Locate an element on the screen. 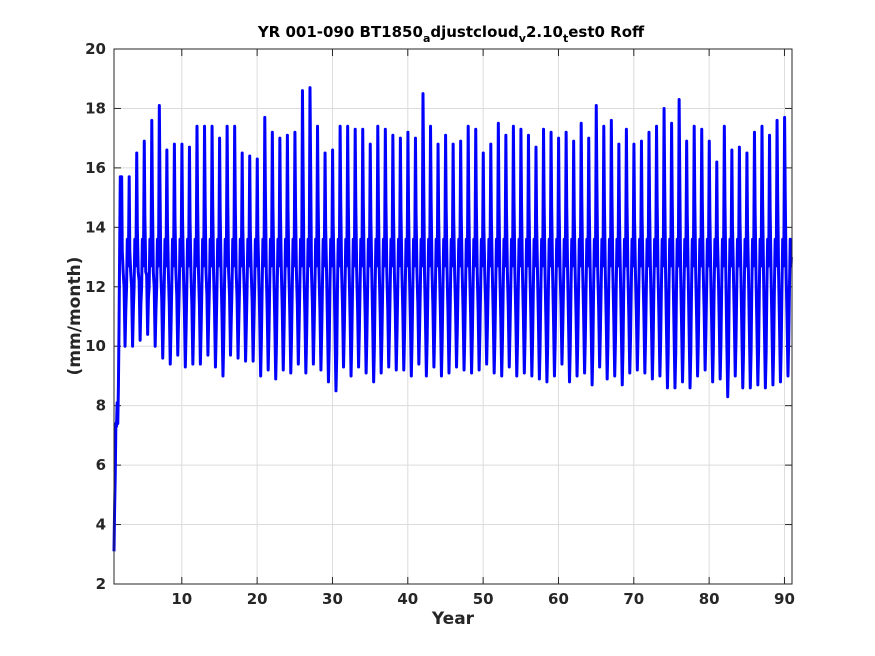 The height and width of the screenshot is (656, 875). x-tick-label: 90 is located at coordinates (784, 599).